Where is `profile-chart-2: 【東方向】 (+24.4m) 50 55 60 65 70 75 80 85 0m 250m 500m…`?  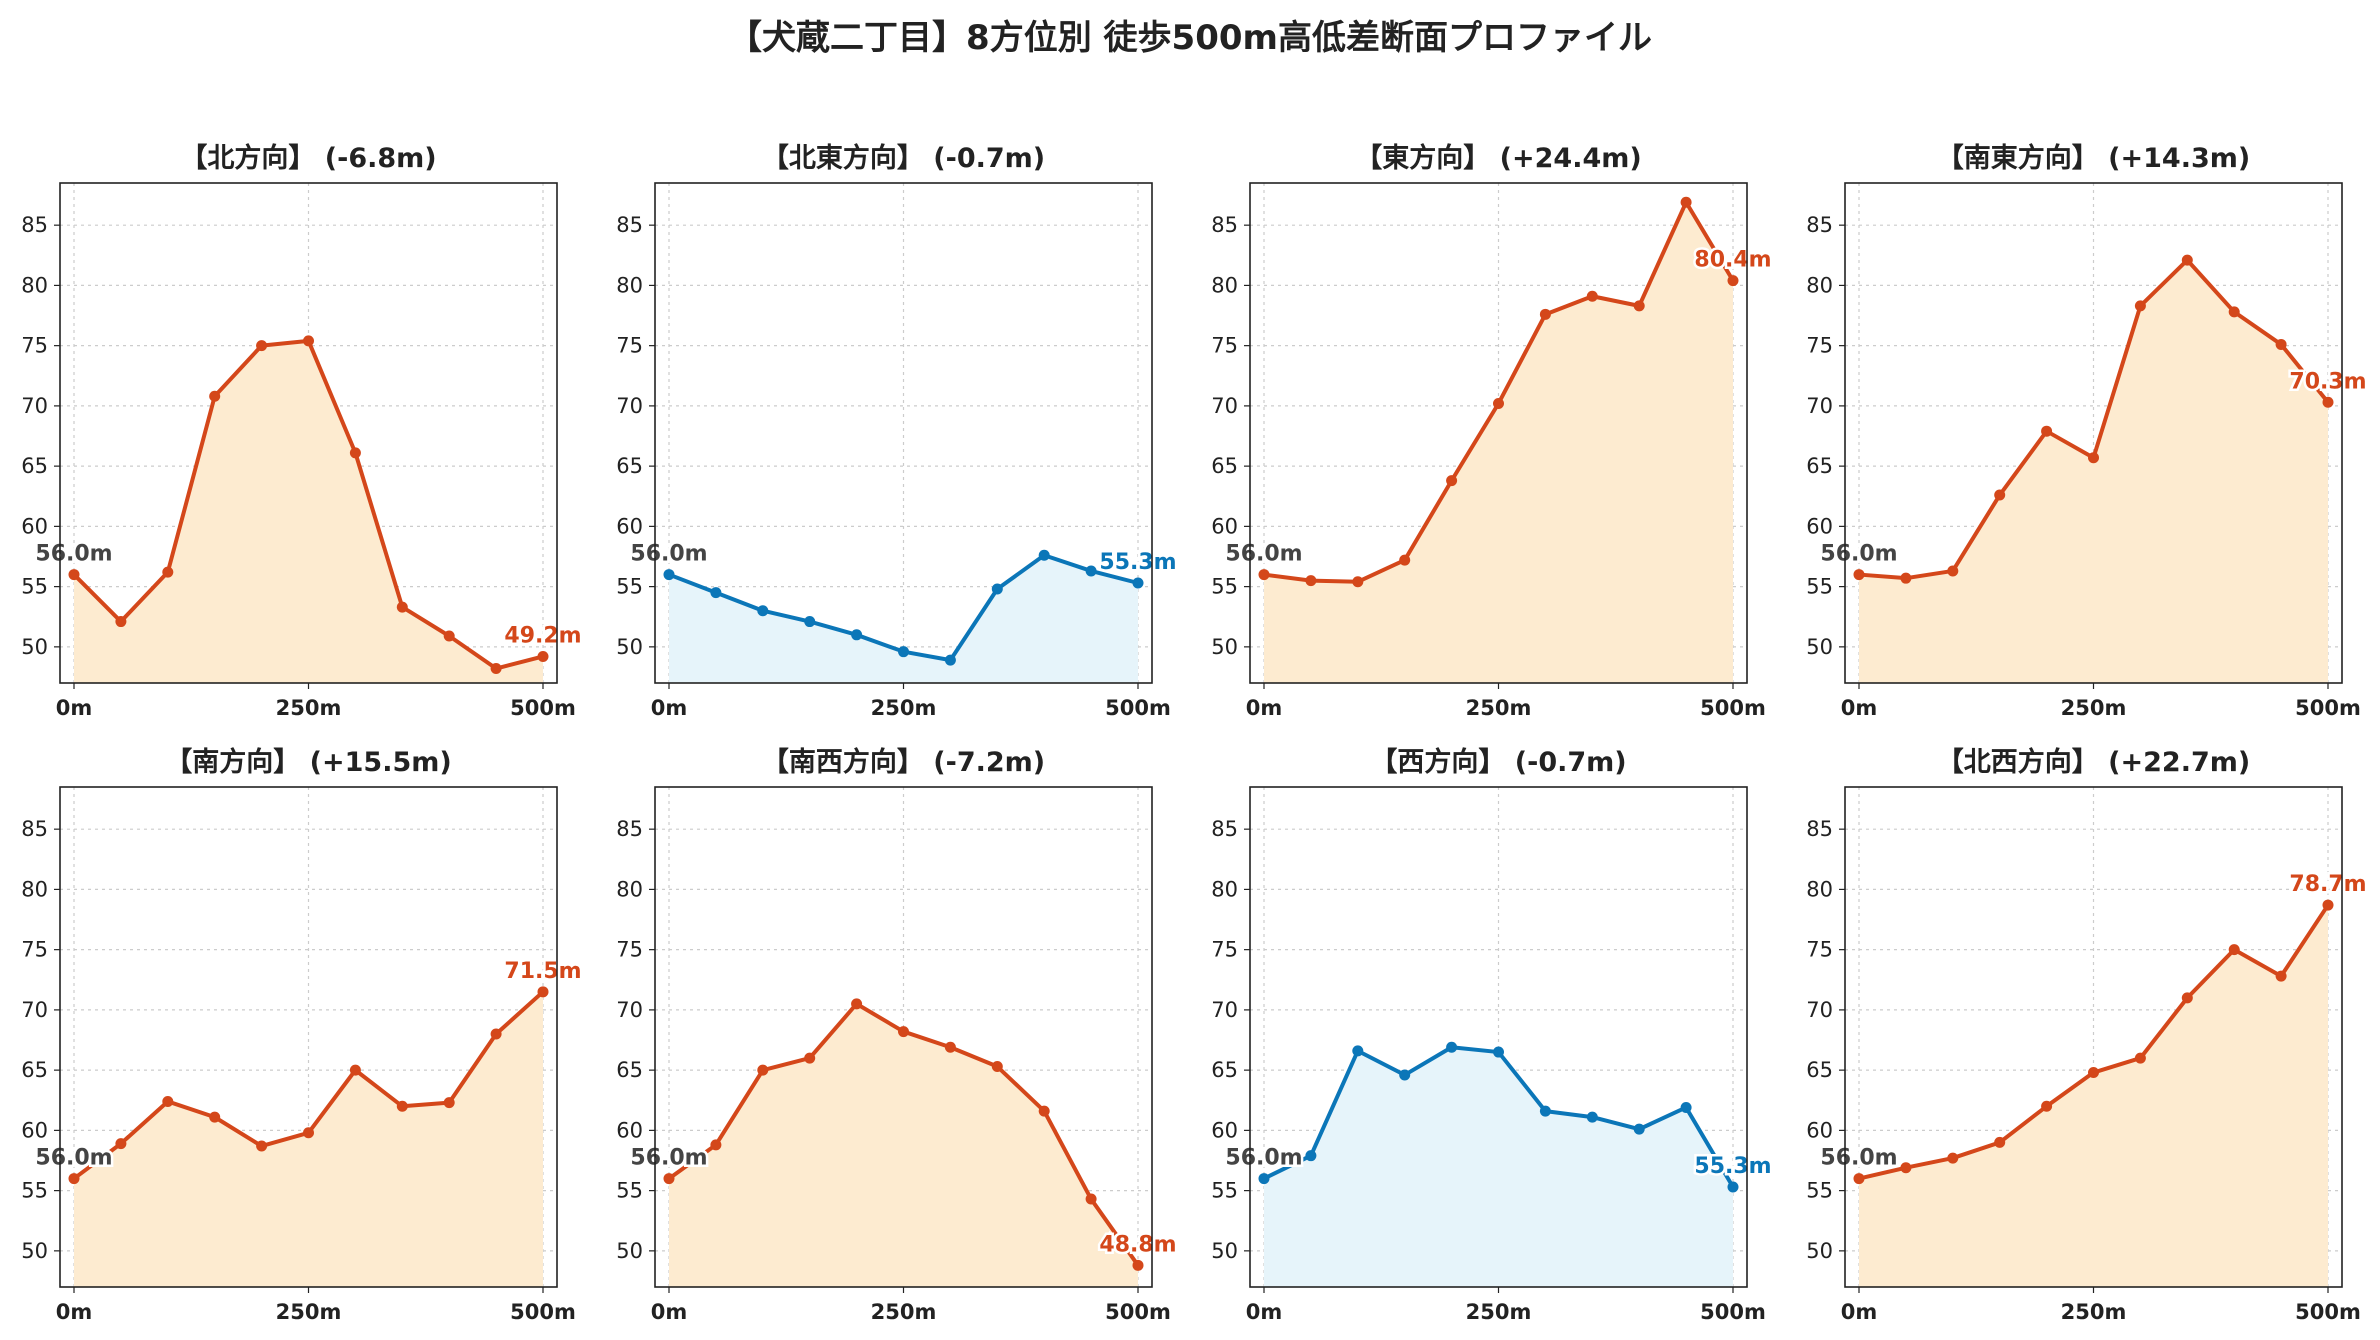
profile-chart-2: 【東方向】 (+24.4m) 50 55 60 65 70 75 80 85 0m 250m 500m… is located at coordinates (1492, 431).